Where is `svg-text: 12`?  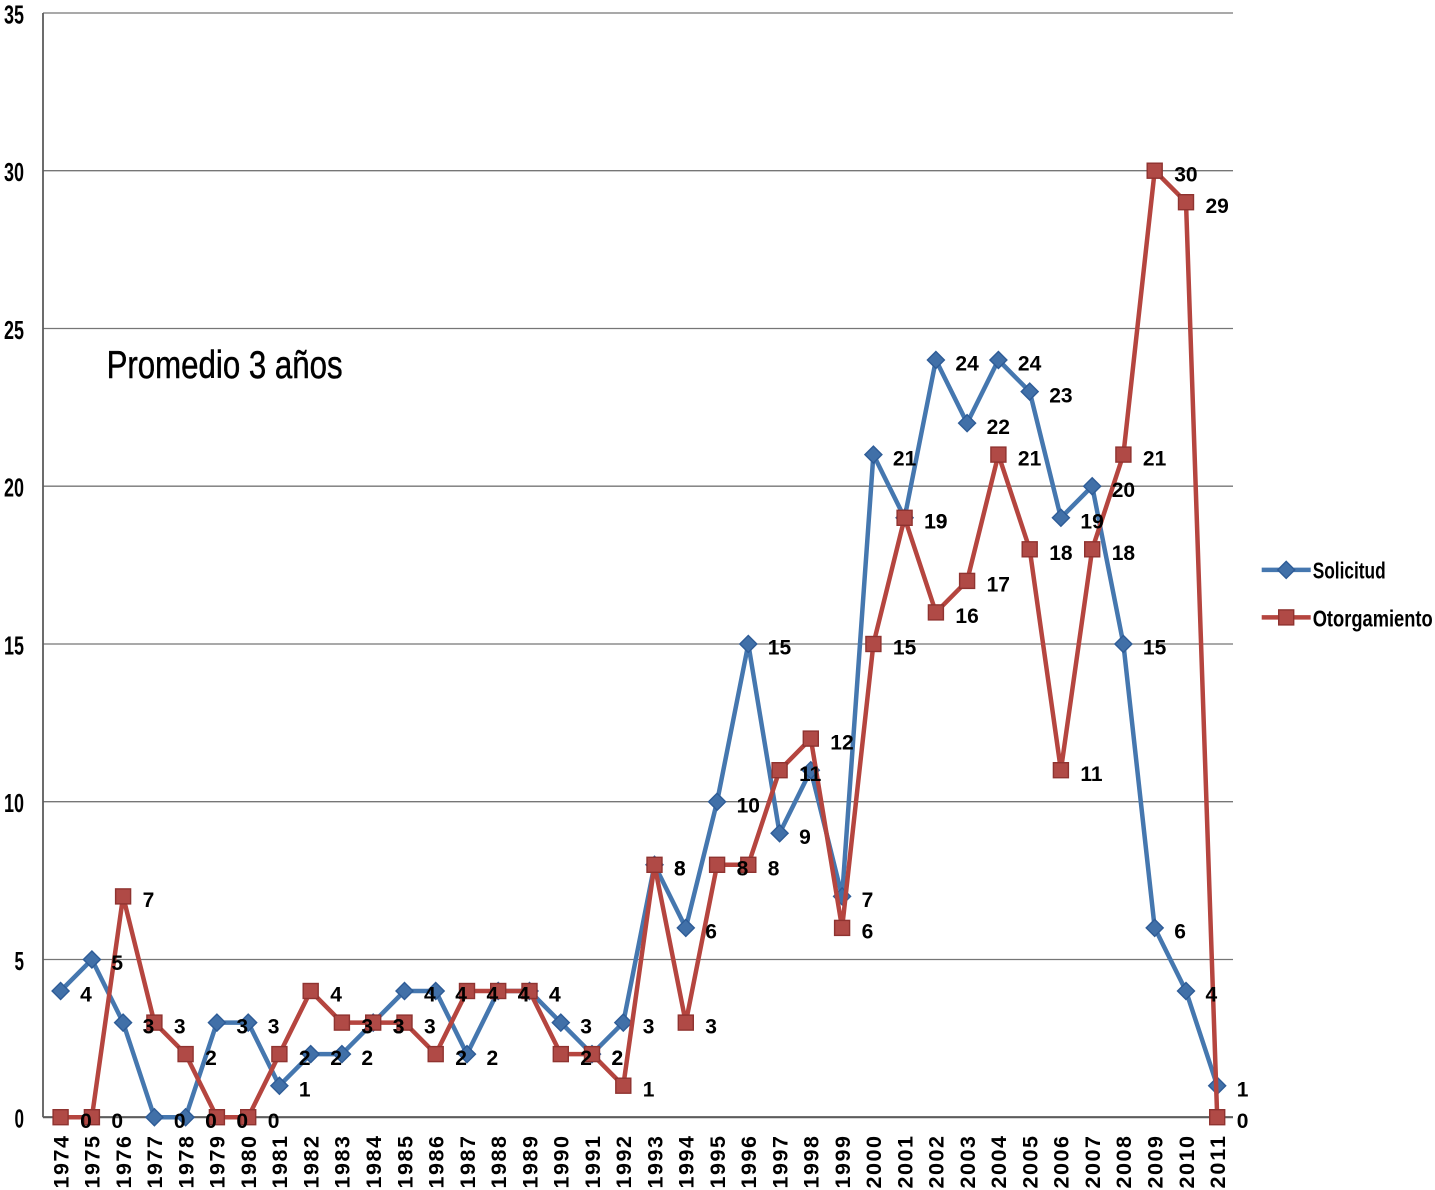 svg-text: 12 is located at coordinates (841, 742).